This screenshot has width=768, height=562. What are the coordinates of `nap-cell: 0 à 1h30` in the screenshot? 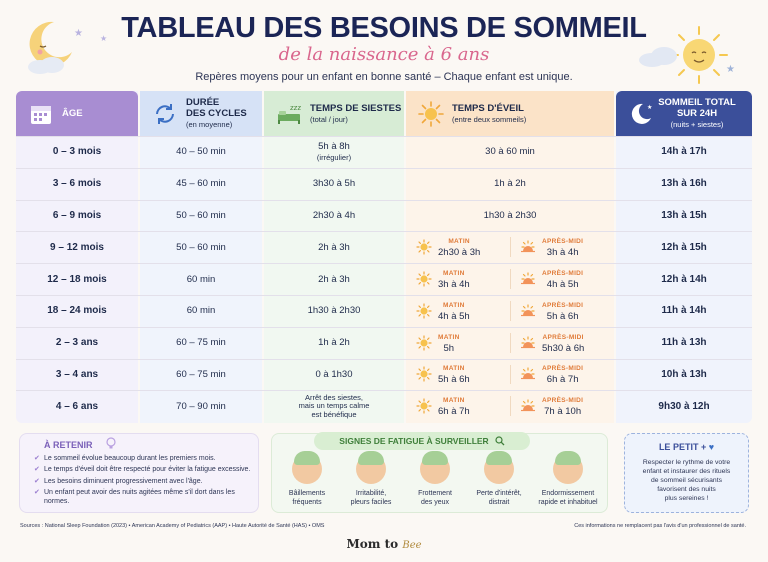 It's located at (334, 375).